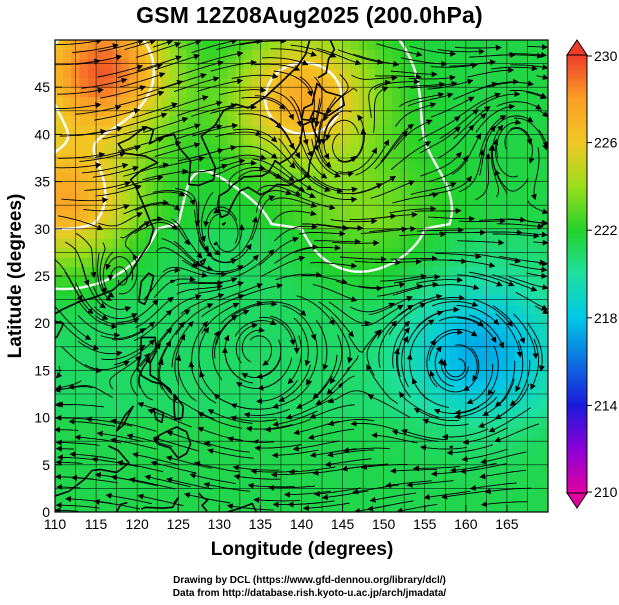  What do you see at coordinates (577, 500) in the screenshot?
I see `colorbar-bottom-triangle` at bounding box center [577, 500].